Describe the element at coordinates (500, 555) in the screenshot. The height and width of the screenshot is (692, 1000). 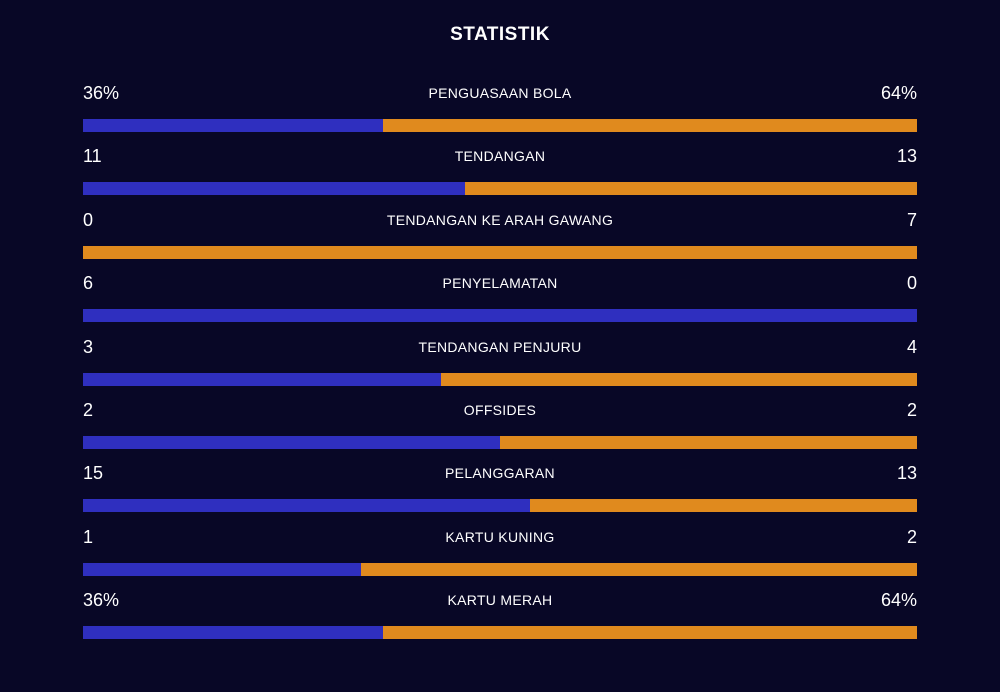
I see `stat-row: 1 KARTU KUNING 2` at that location.